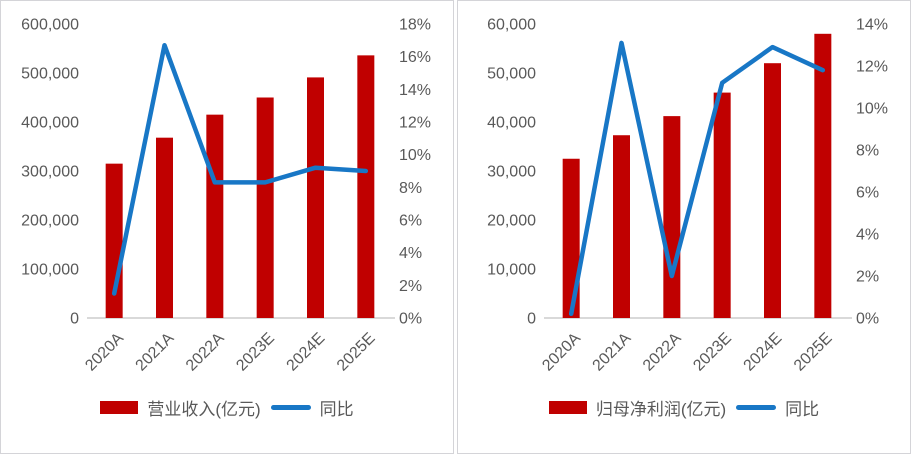 This screenshot has width=911, height=454. Describe the element at coordinates (511, 25) in the screenshot. I see `primary-axis-tick-label: 60,000` at that location.